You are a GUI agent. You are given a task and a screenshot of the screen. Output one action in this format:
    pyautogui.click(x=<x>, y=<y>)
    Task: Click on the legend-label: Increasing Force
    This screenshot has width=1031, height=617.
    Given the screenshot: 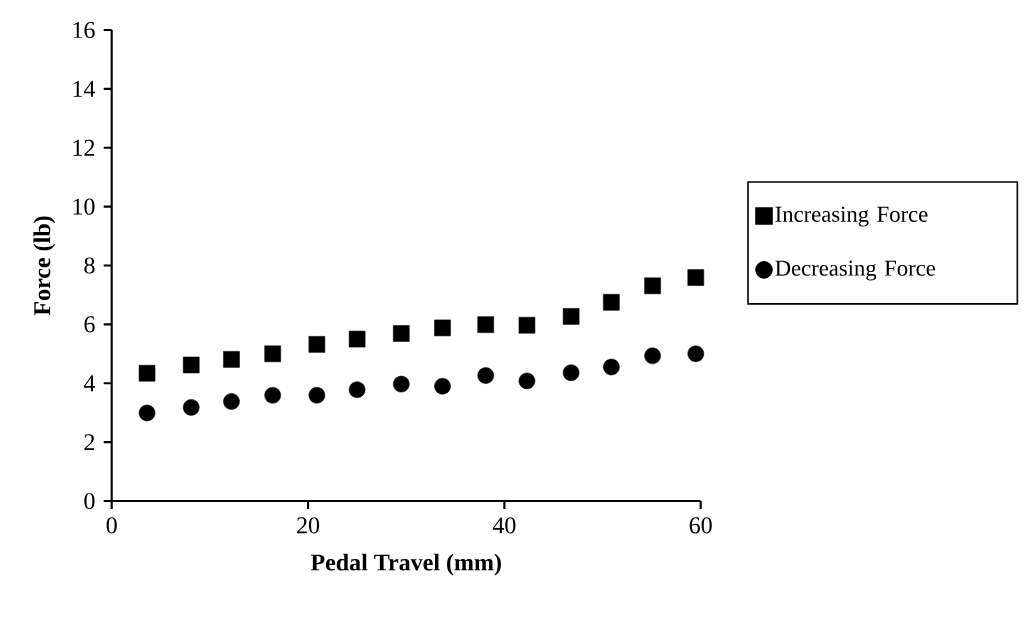 What is the action you would take?
    pyautogui.click(x=851, y=216)
    